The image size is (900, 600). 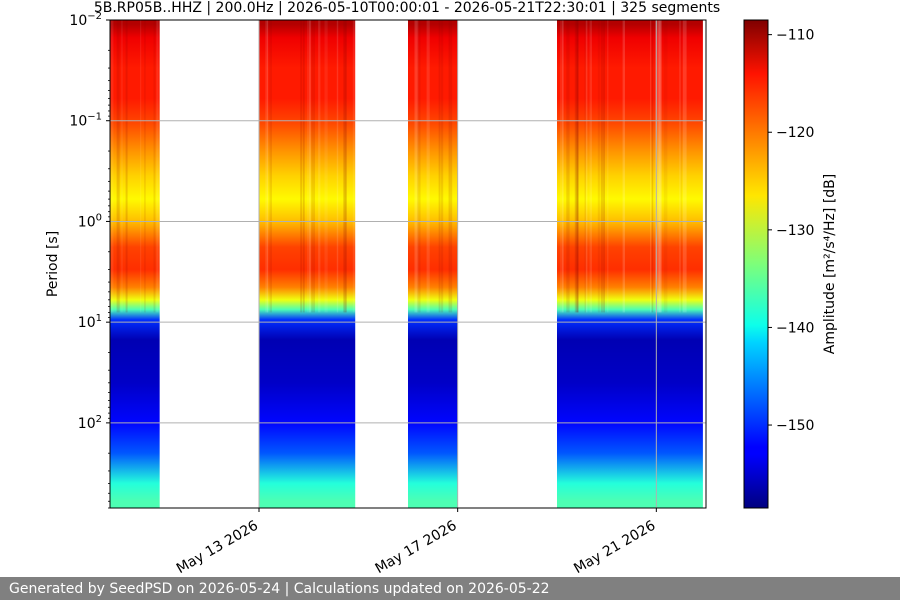 What do you see at coordinates (614, 547) in the screenshot?
I see `x-tick-label: May 21 2026` at bounding box center [614, 547].